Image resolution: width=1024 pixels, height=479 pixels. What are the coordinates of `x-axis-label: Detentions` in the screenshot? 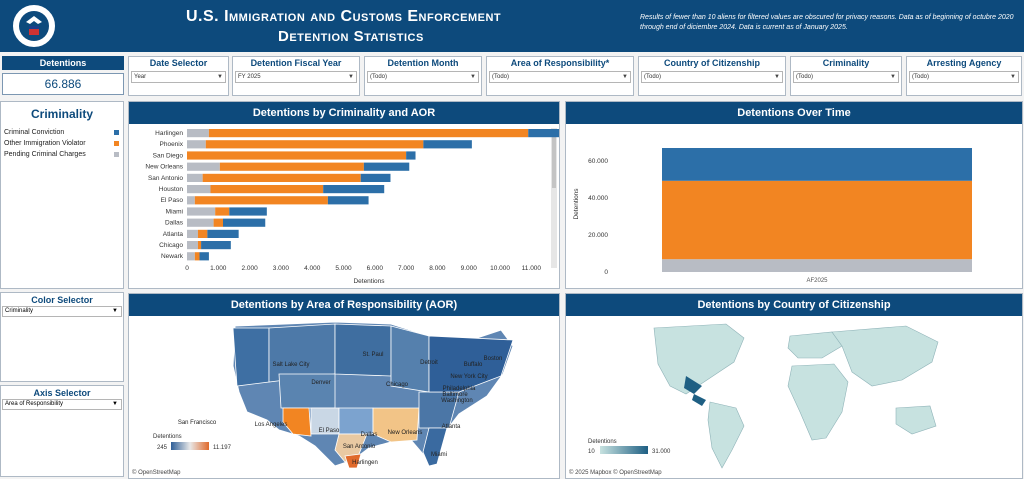 It's located at (369, 281).